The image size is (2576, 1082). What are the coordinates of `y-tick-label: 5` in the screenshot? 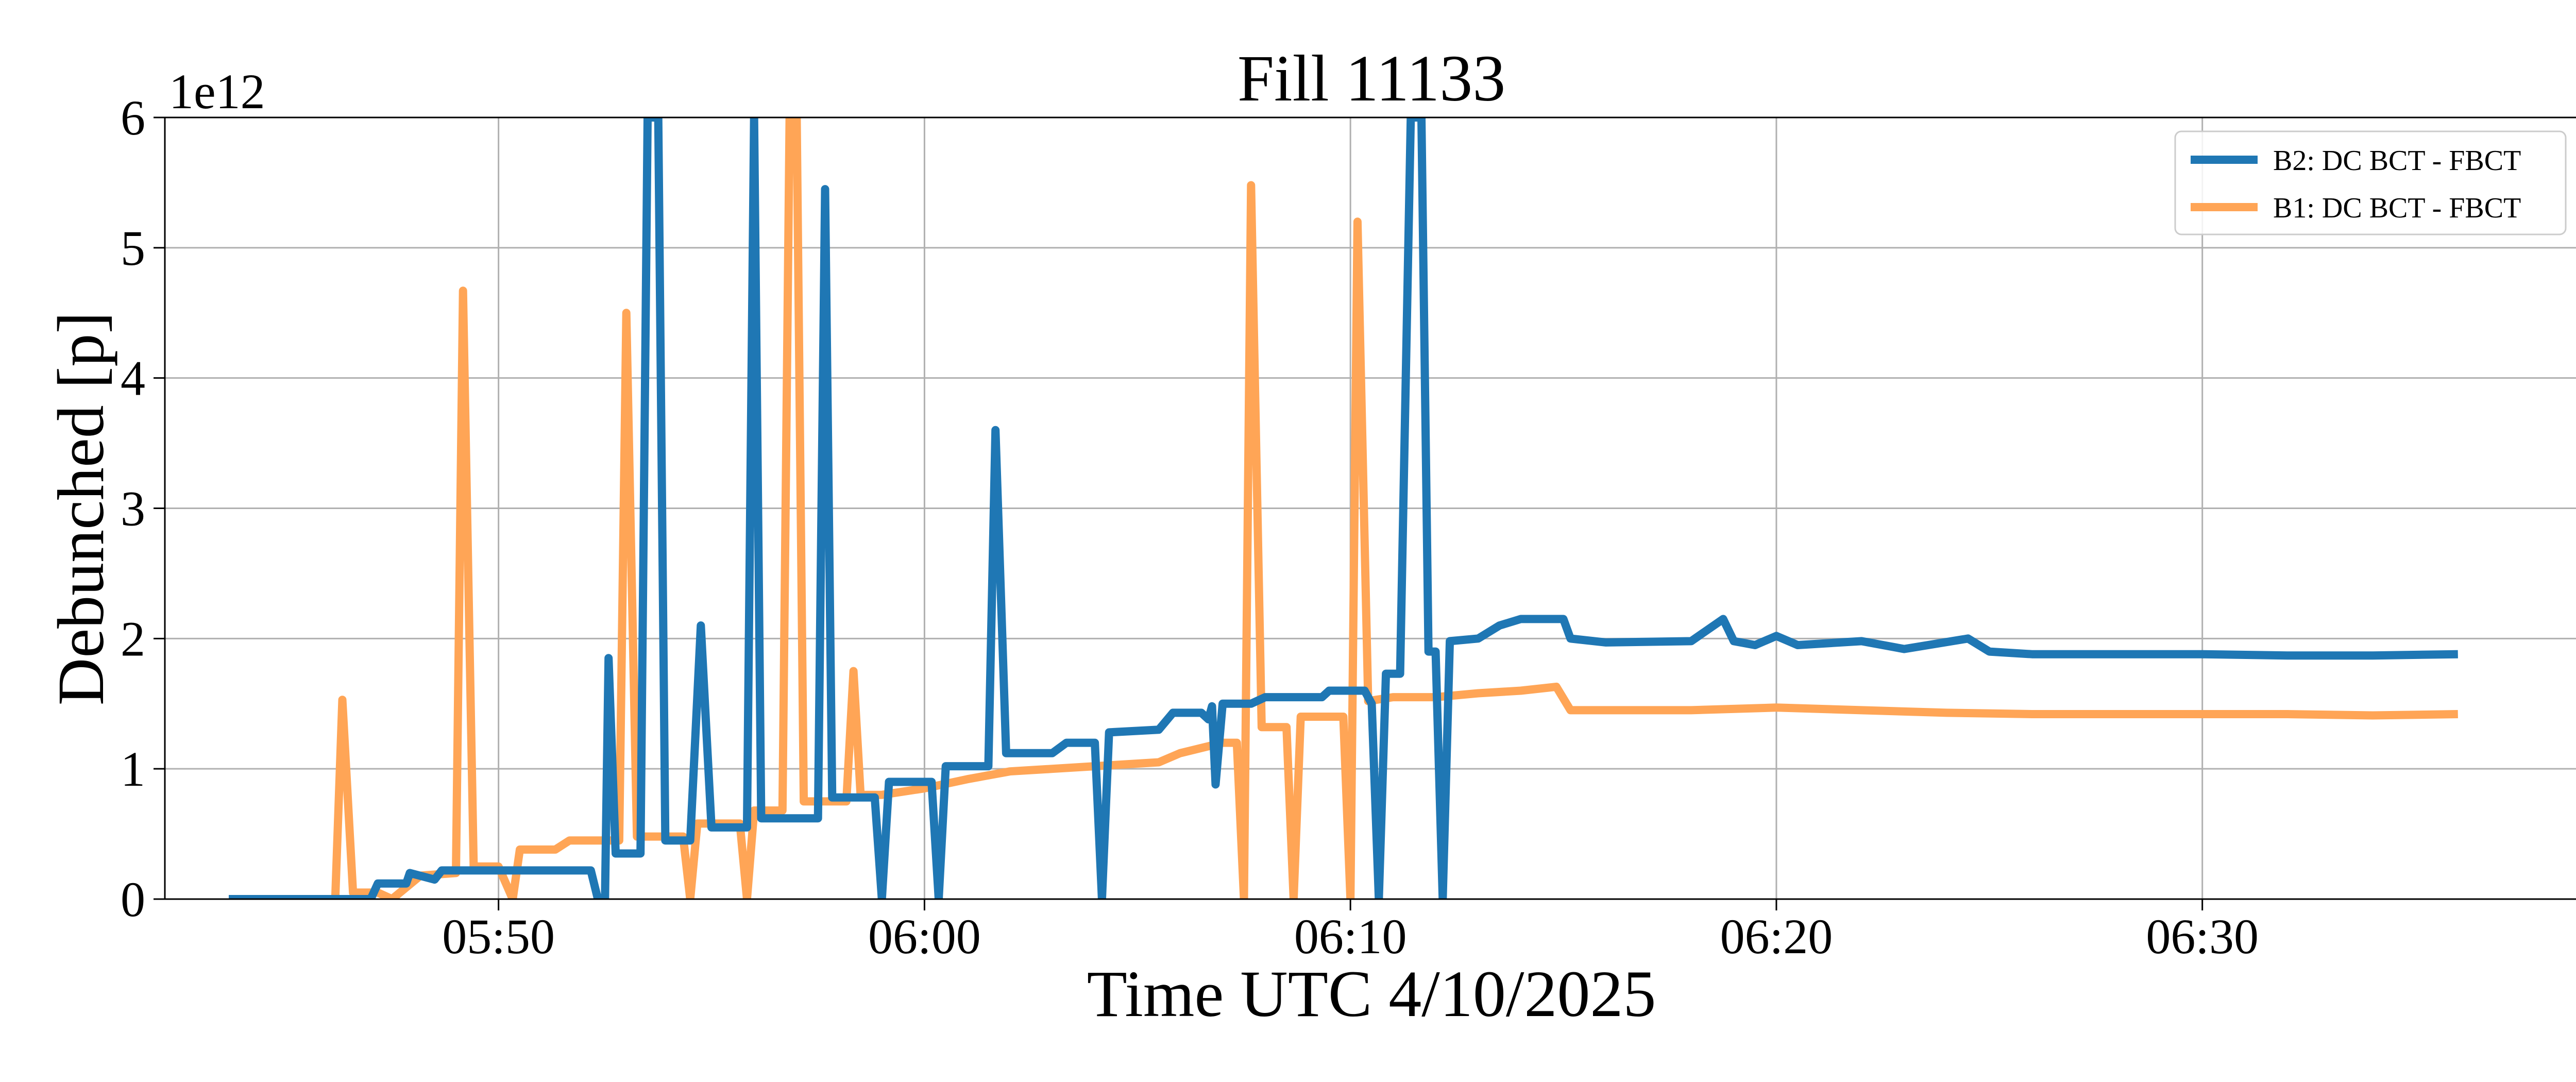 It's located at (133, 248).